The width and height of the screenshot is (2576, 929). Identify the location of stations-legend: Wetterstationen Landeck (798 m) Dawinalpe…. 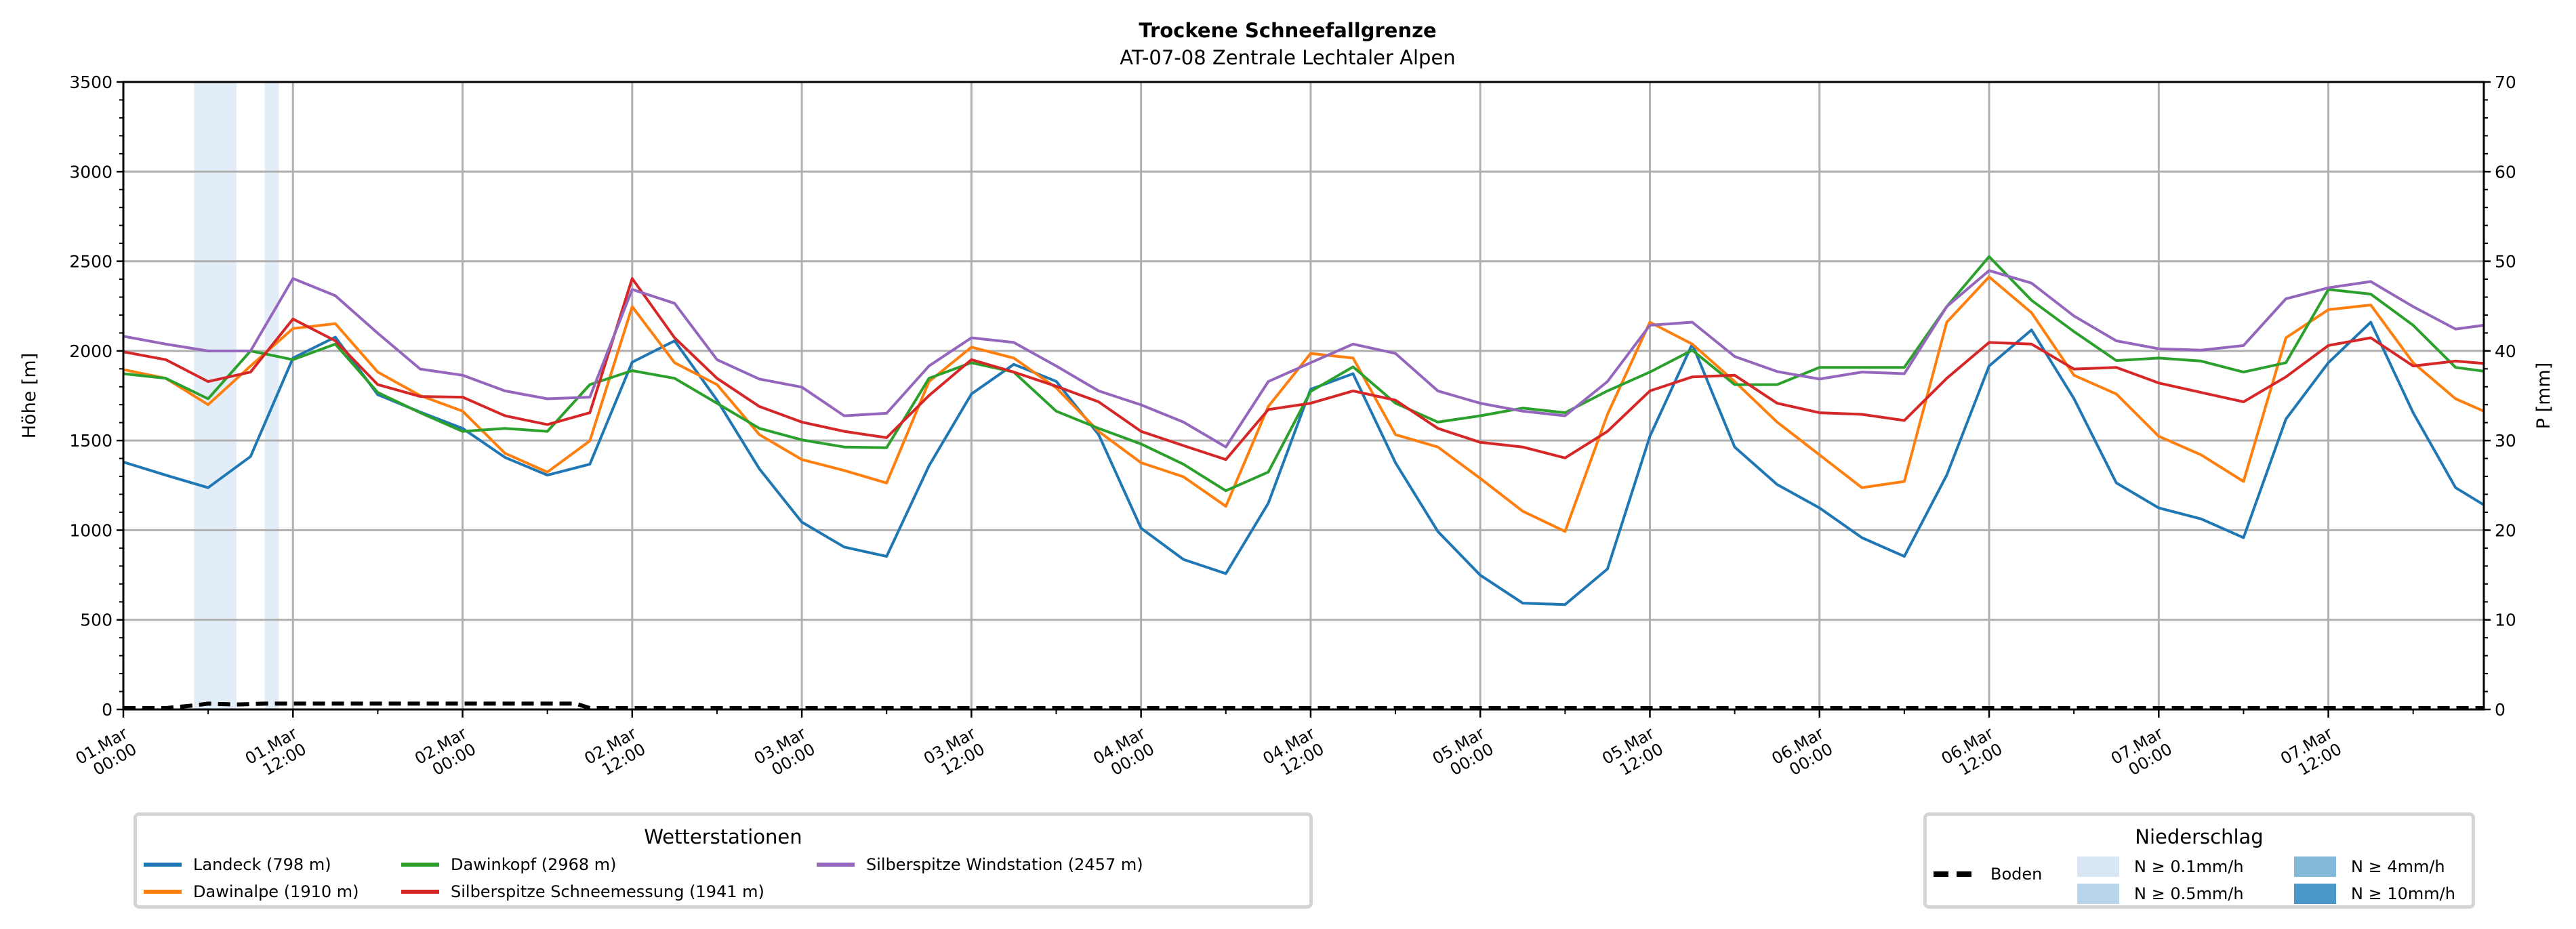
(724, 860).